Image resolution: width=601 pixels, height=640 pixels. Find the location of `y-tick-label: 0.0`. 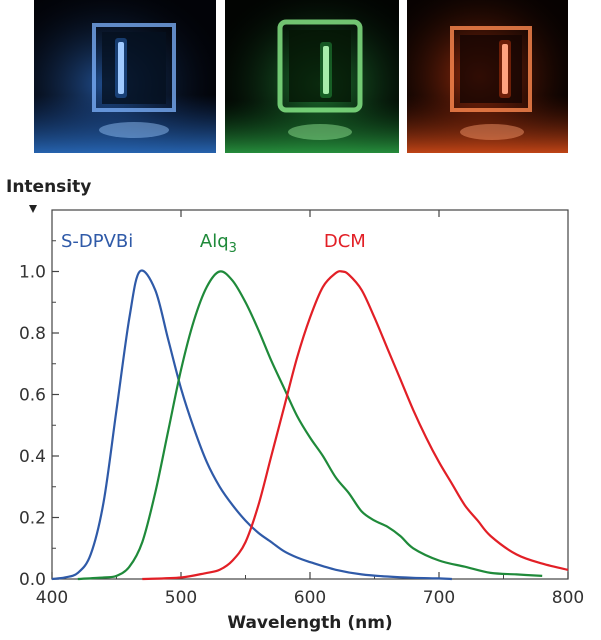

y-tick-label: 0.0 is located at coordinates (32, 580).